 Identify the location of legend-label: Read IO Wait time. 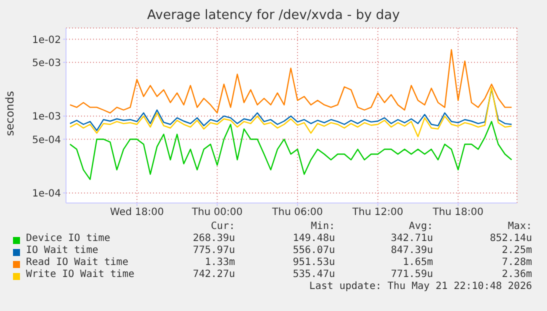
(77, 262).